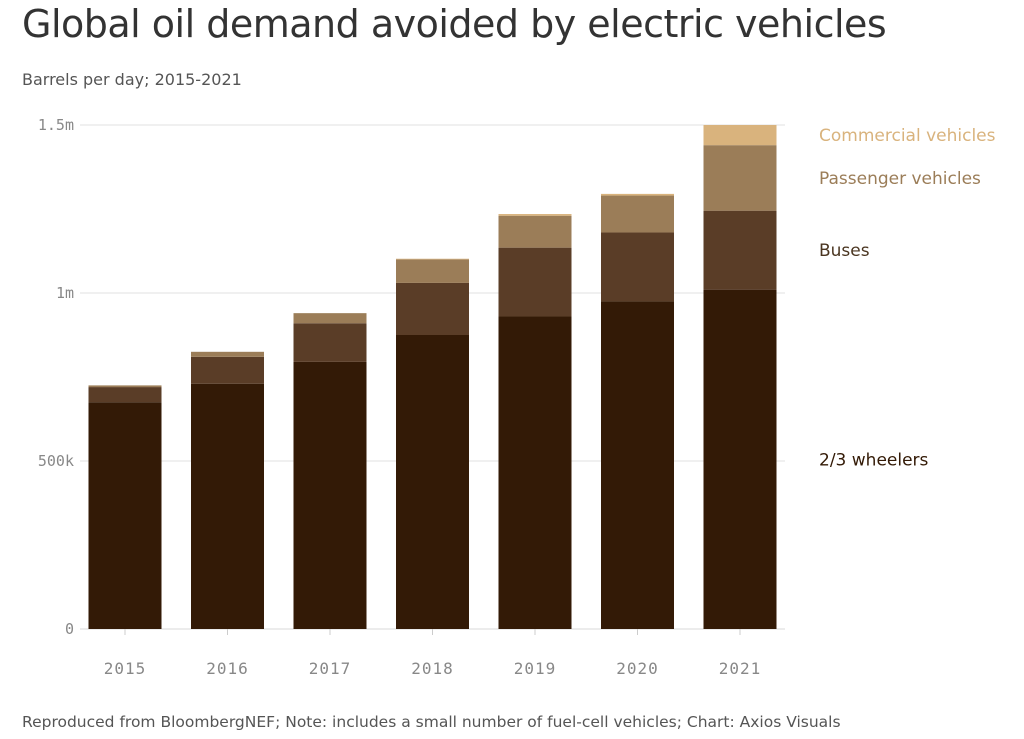 The height and width of the screenshot is (739, 1024). I want to click on bar-2-3-wheelers-2015, so click(125, 515).